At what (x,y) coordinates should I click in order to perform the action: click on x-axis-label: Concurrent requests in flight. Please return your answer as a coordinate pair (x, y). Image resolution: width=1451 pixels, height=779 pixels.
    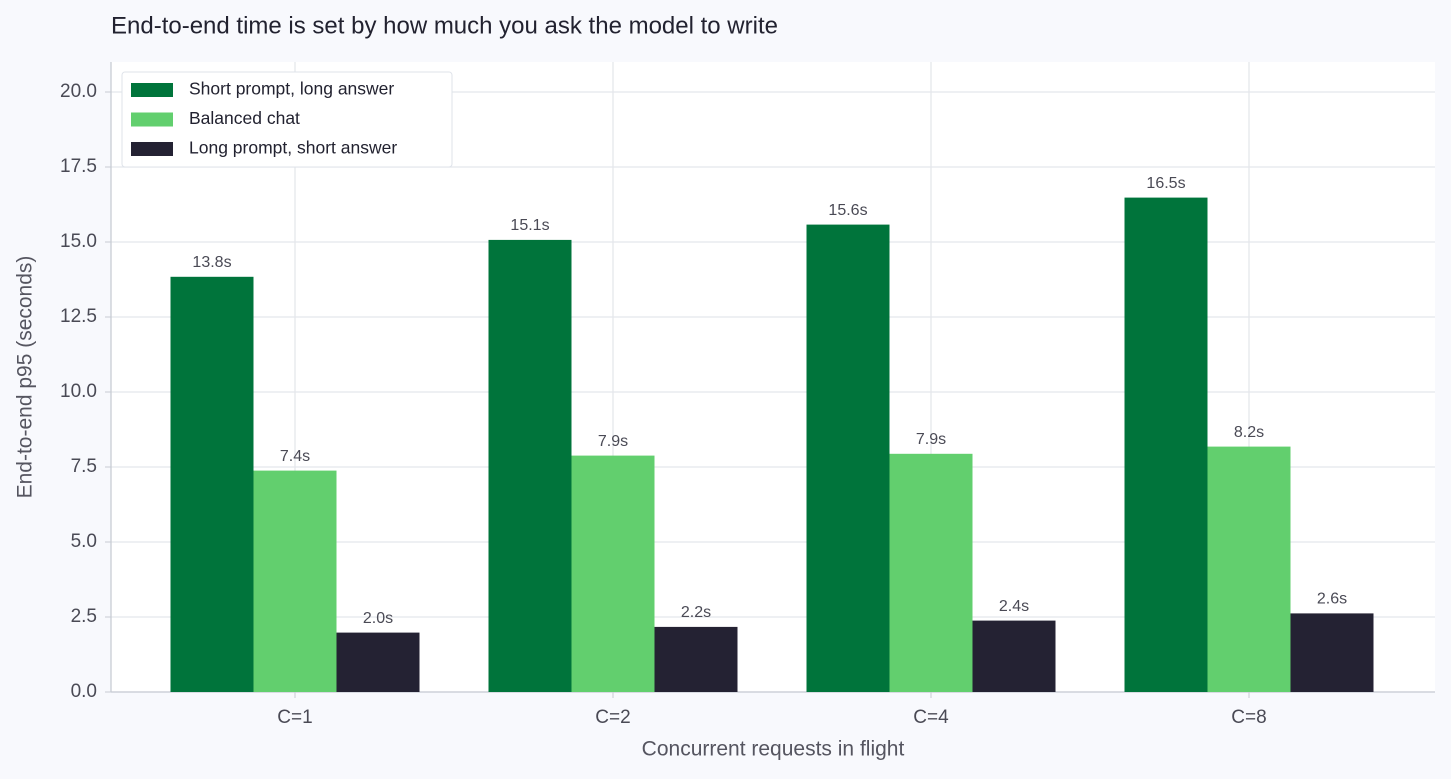
    Looking at the image, I should click on (773, 749).